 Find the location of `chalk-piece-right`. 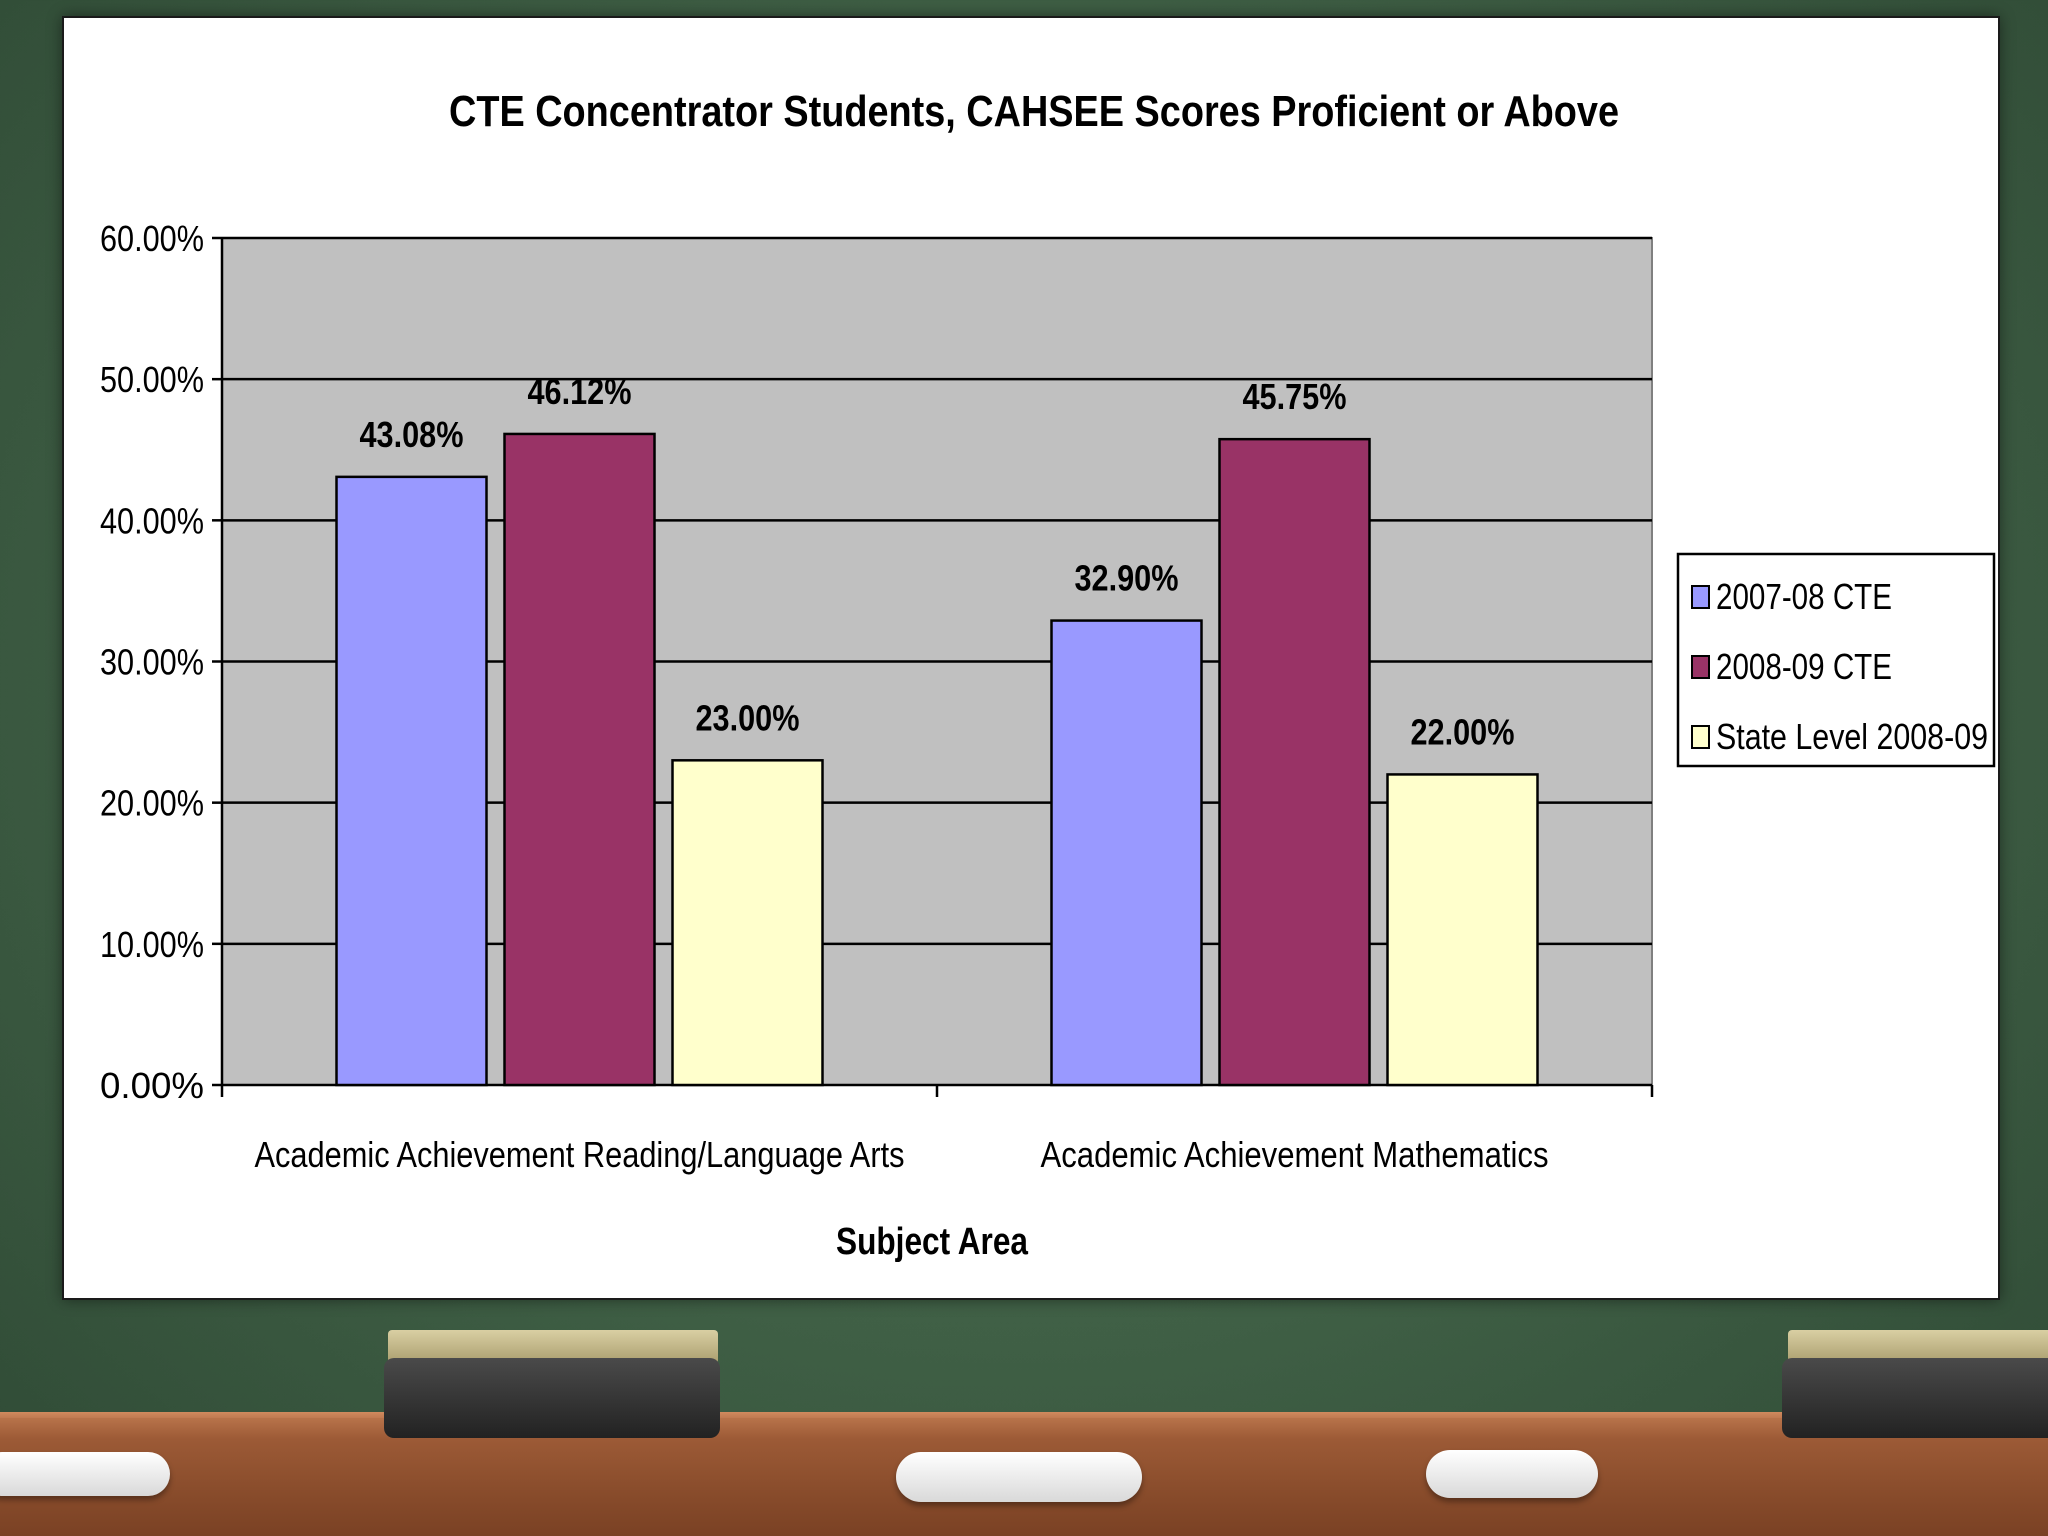

chalk-piece-right is located at coordinates (1512, 1474).